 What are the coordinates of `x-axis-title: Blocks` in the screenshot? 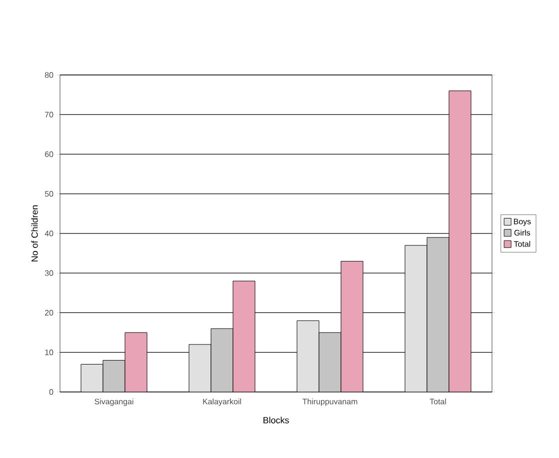 It's located at (276, 420).